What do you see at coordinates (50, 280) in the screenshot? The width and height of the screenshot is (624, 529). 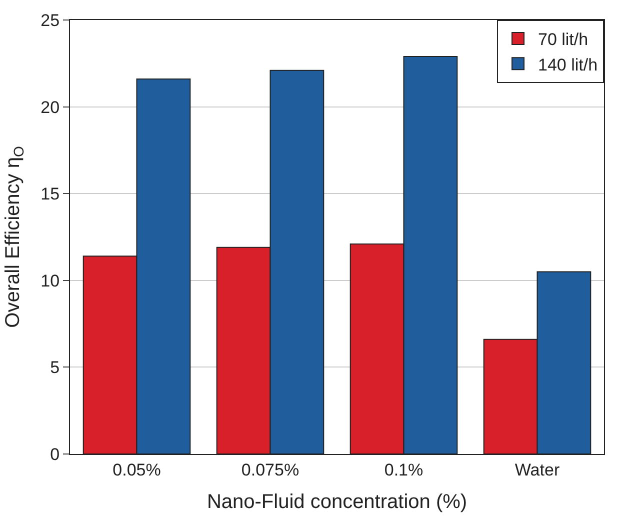 I see `y-tick-label: 10` at bounding box center [50, 280].